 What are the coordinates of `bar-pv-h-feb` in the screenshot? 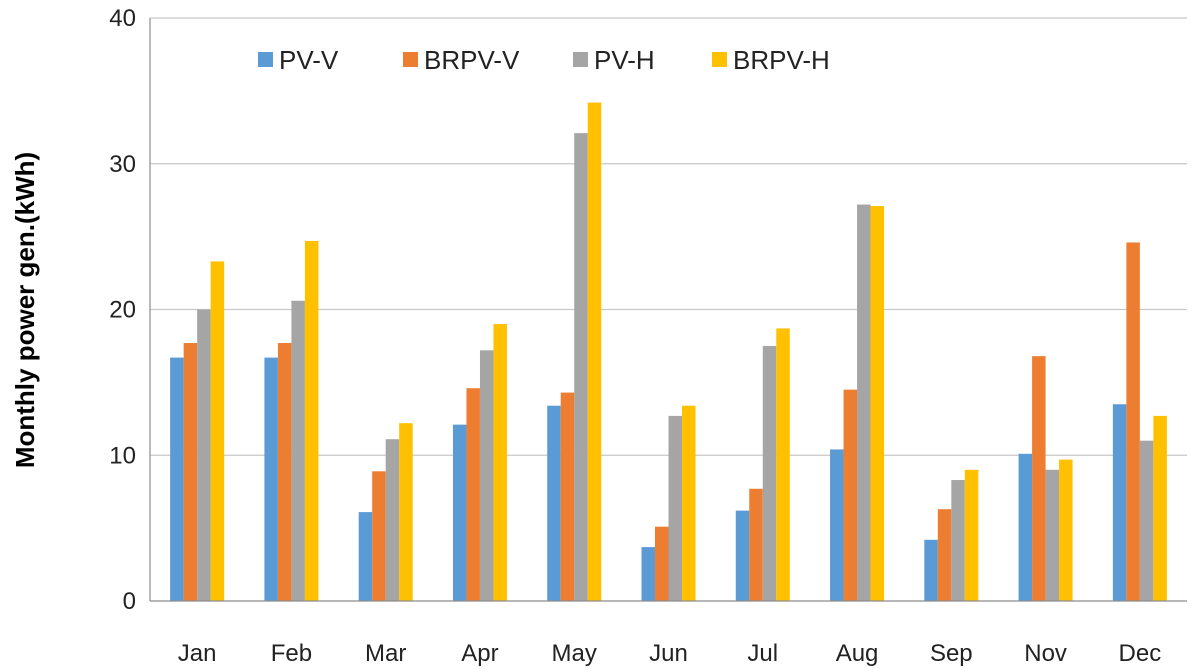 It's located at (298, 450).